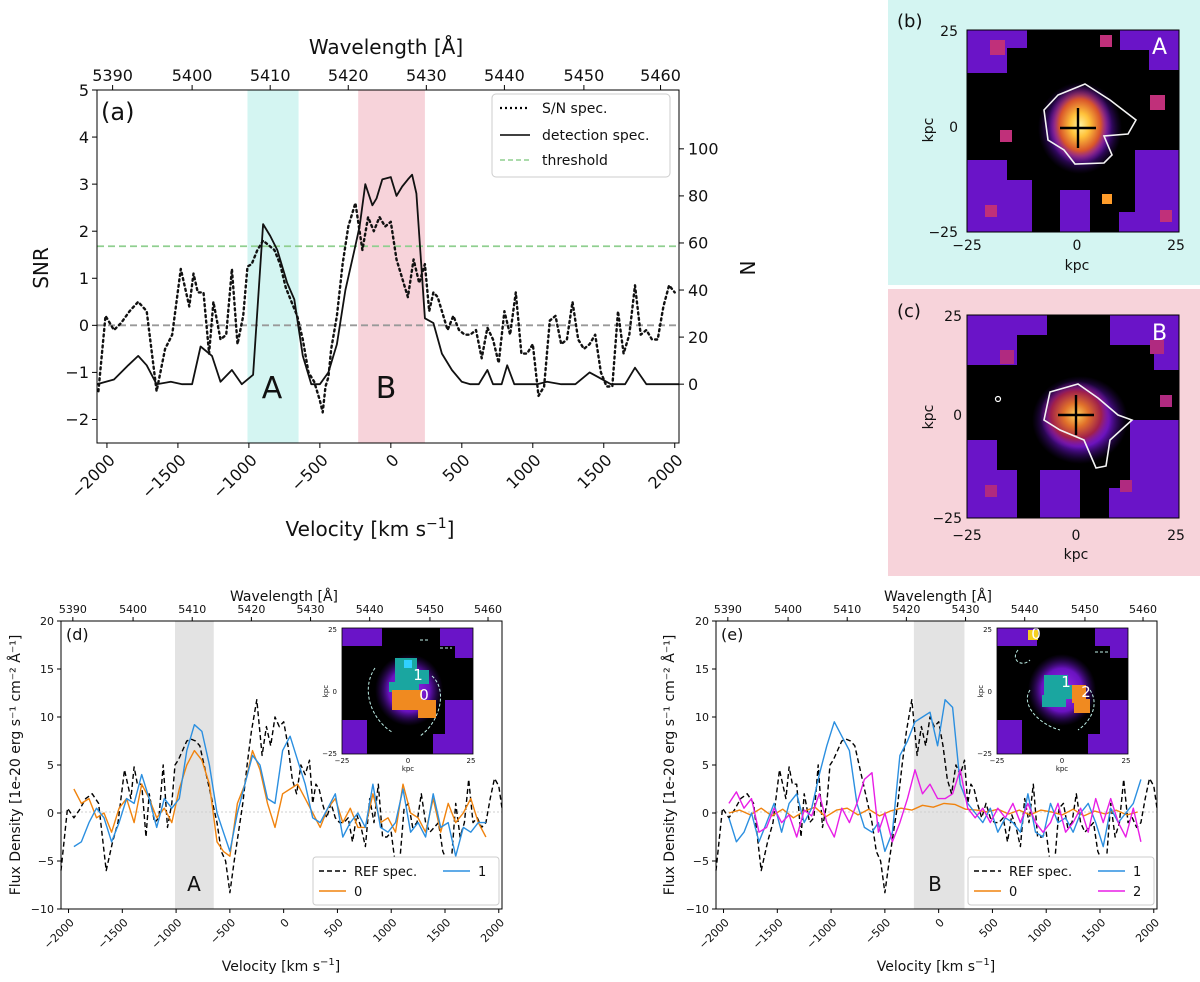 This screenshot has height=982, width=1200. I want to click on x-tick-label: −1000, so click(822, 934).